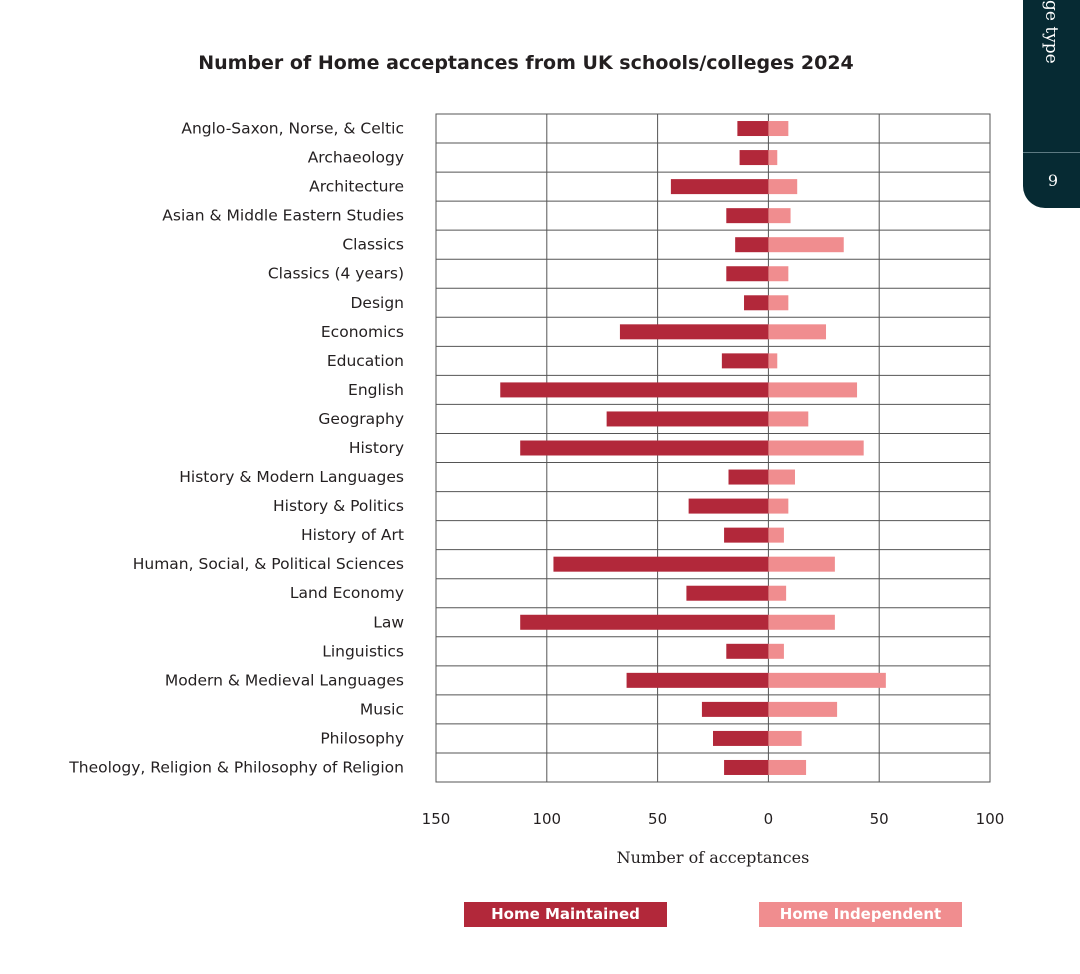  I want to click on legend-home-independent: Home Independent, so click(860, 914).